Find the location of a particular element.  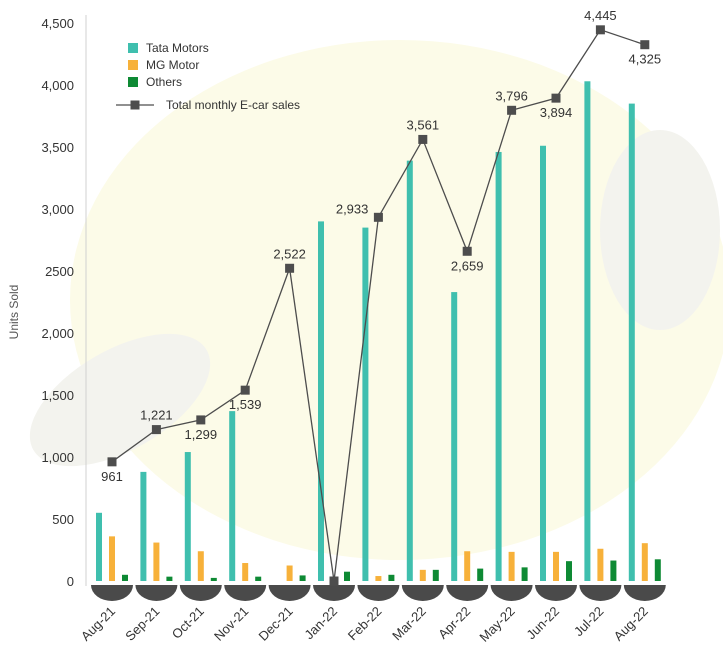

total-label-jun-22: 3,894 is located at coordinates (556, 112).